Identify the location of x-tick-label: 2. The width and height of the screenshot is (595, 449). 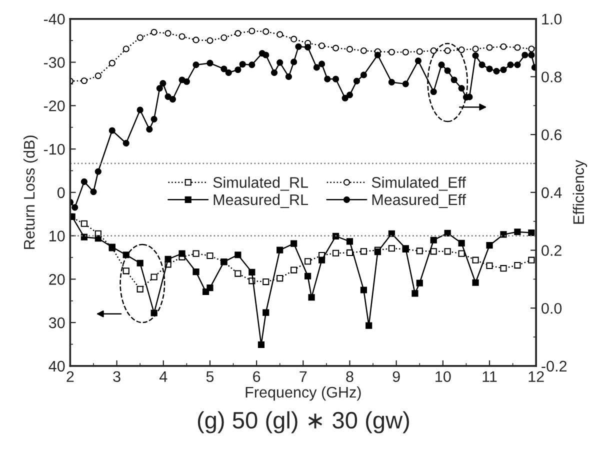
(70, 376).